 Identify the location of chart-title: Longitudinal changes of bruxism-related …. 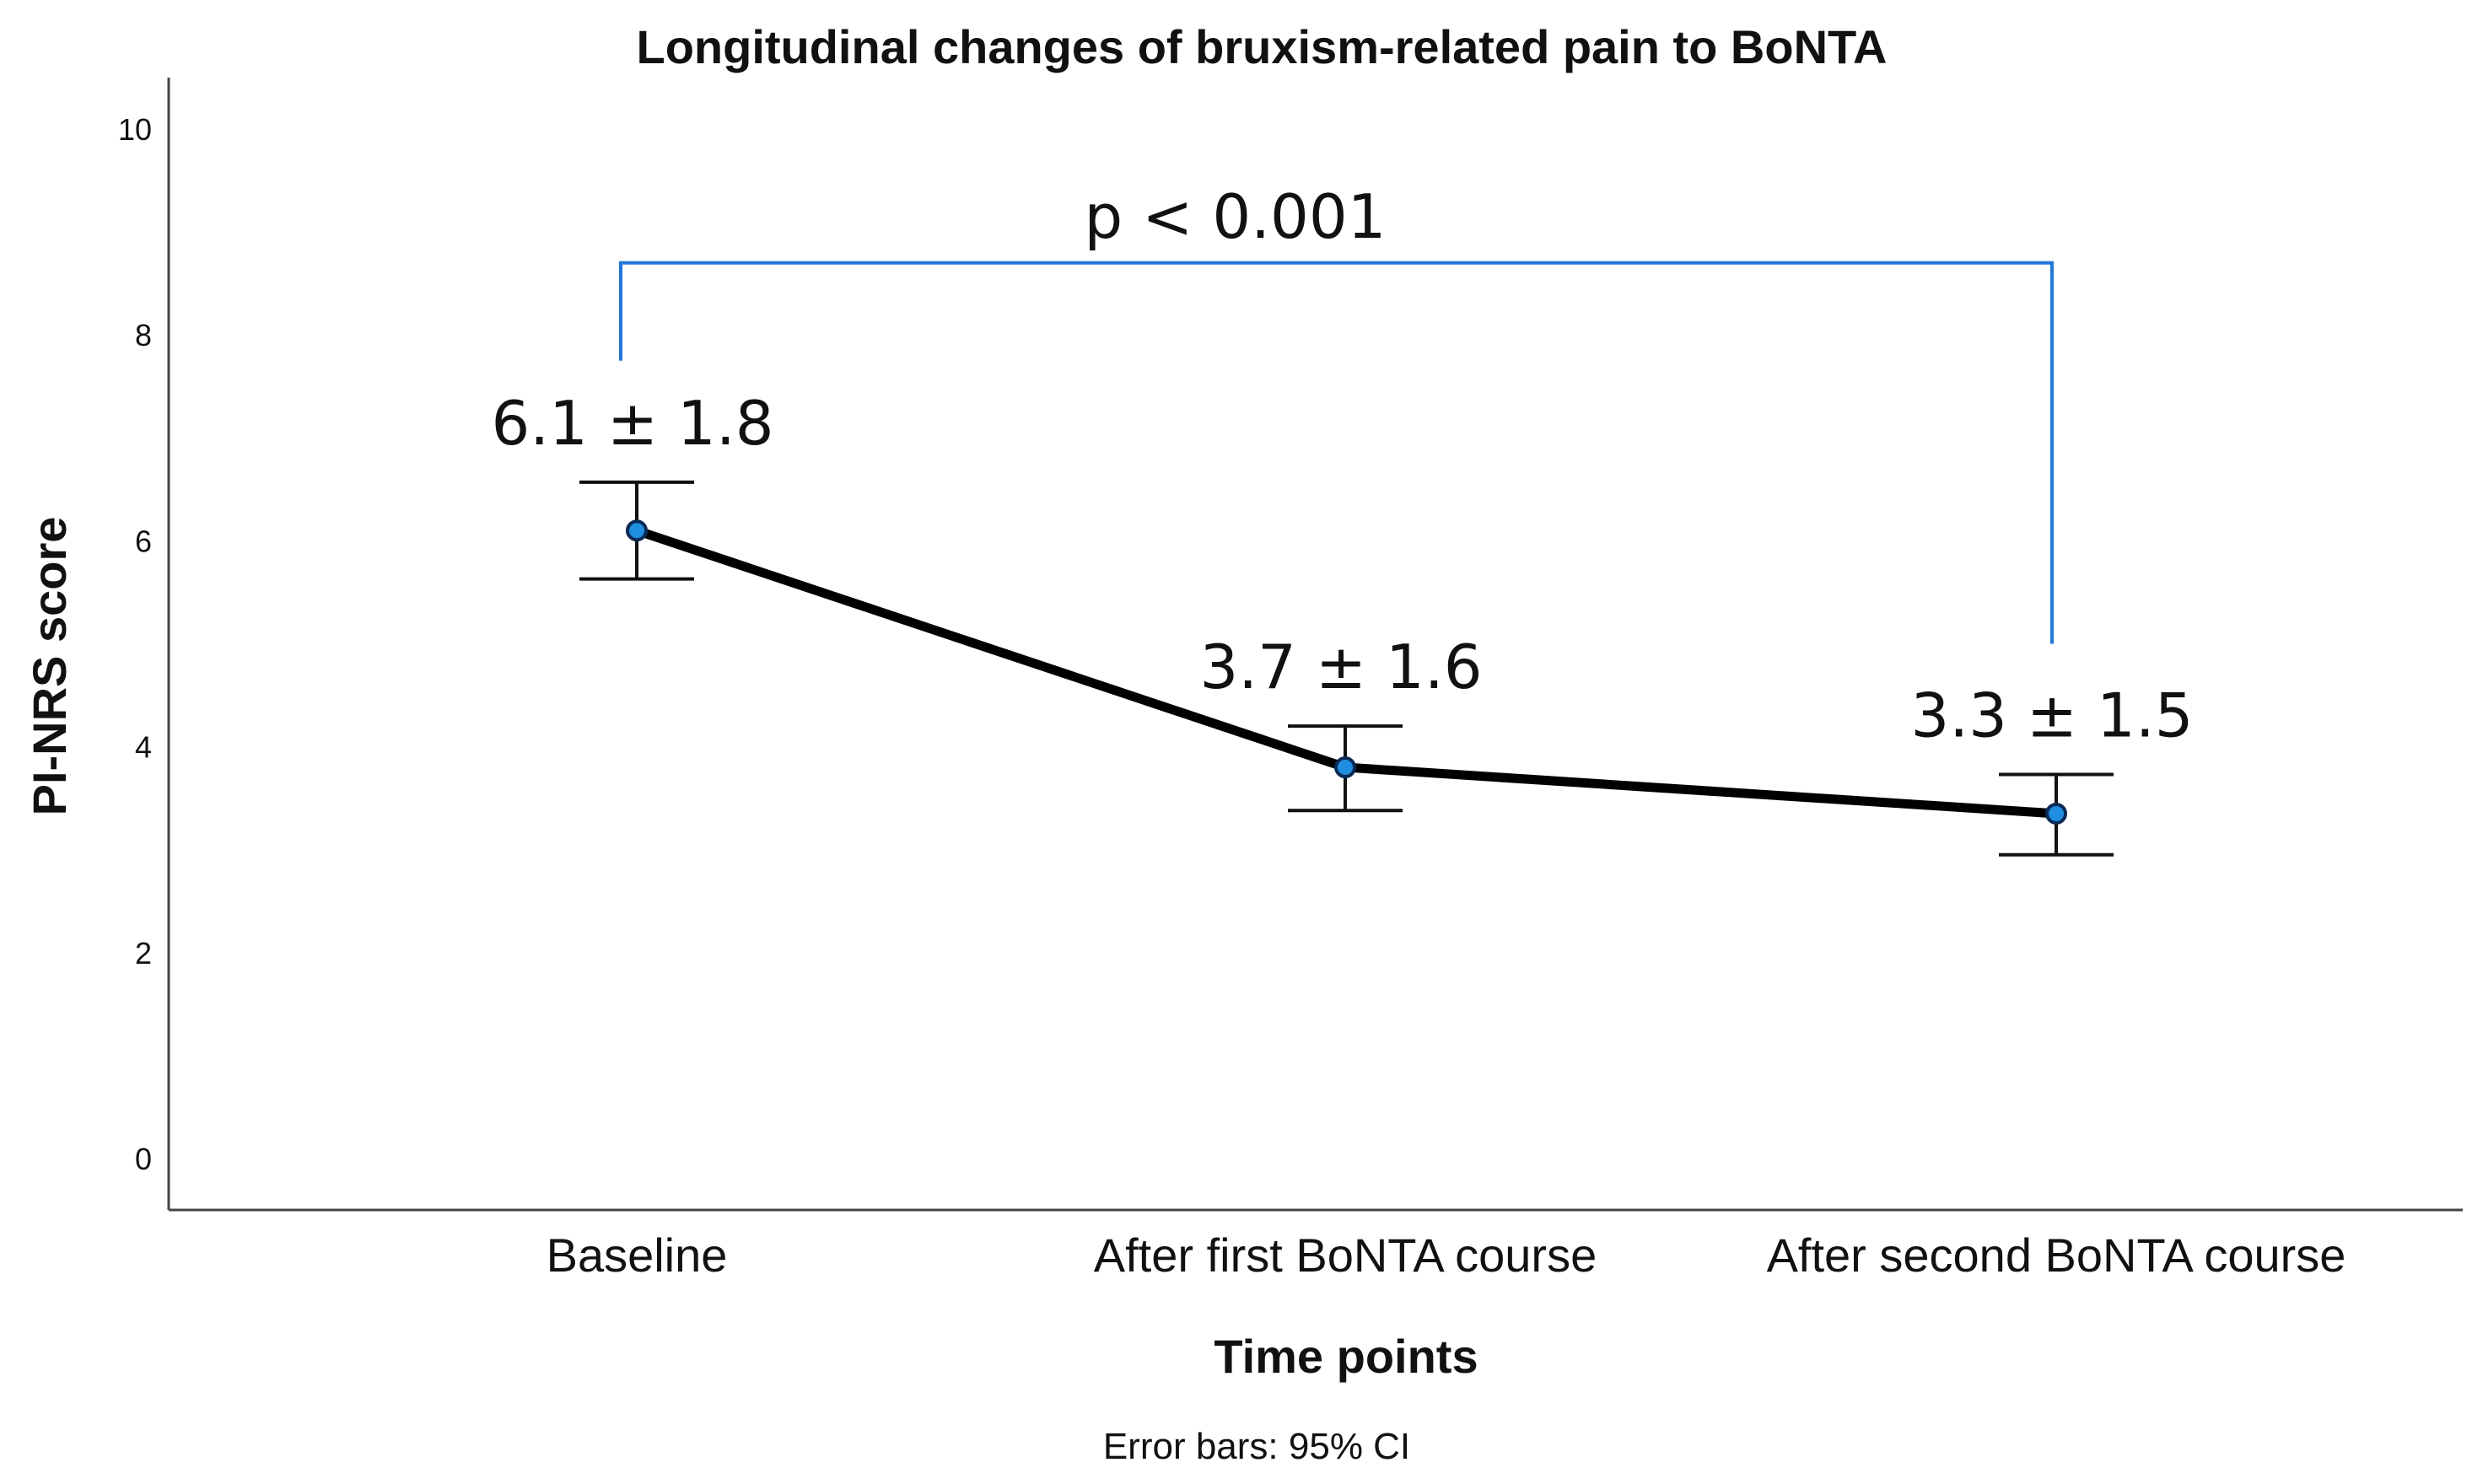
(1262, 46).